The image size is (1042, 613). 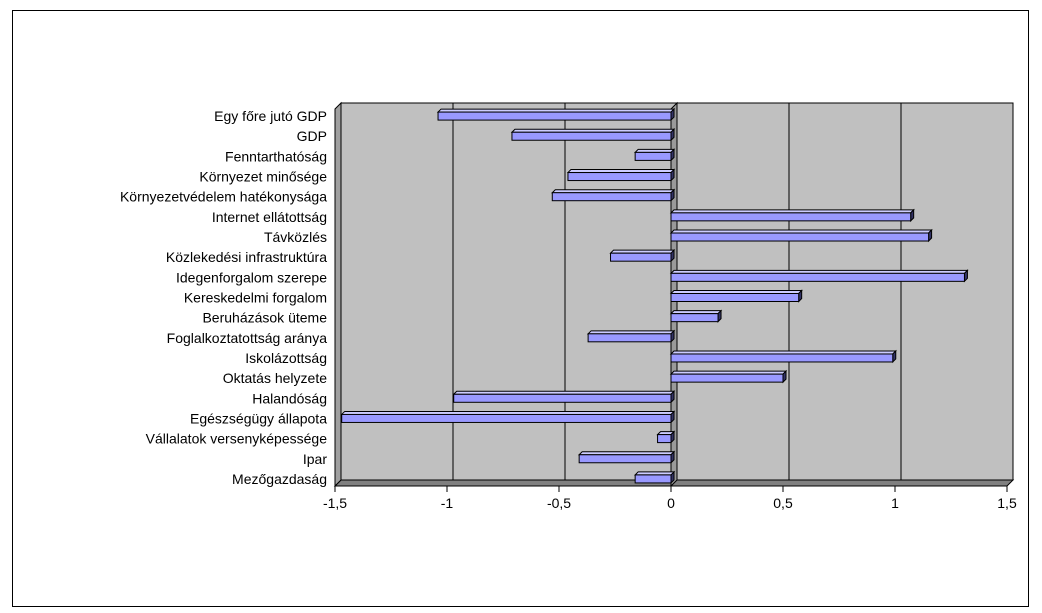 I want to click on x-tick-label: -1,5, so click(x=335, y=503).